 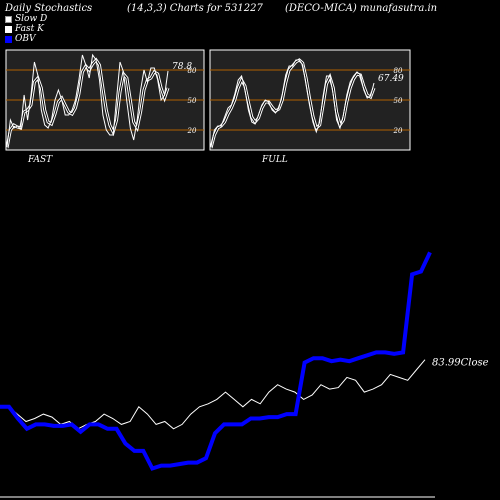 What do you see at coordinates (29, 29) in the screenshot?
I see `legend-label-fast: Fast K` at bounding box center [29, 29].